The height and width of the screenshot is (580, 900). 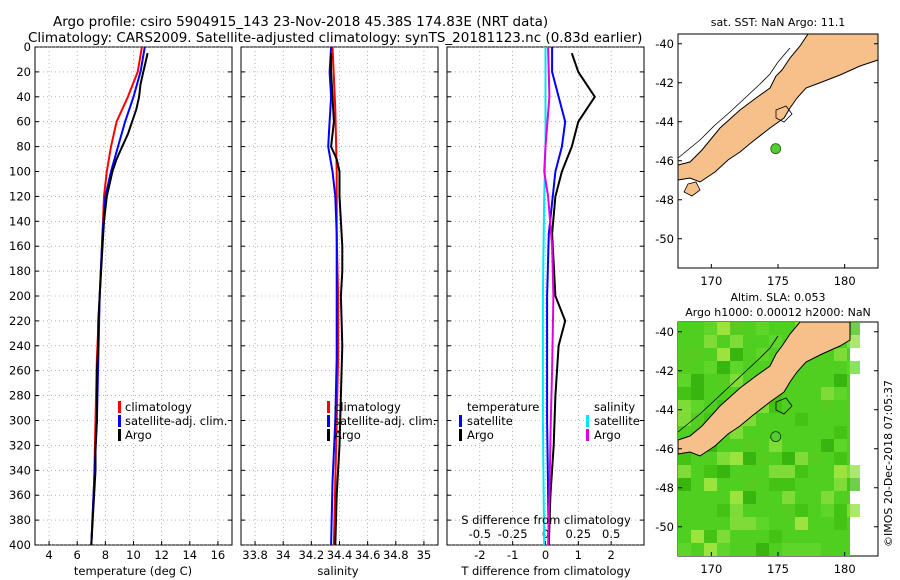 I want to click on sla-map-land, so click(x=764, y=389).